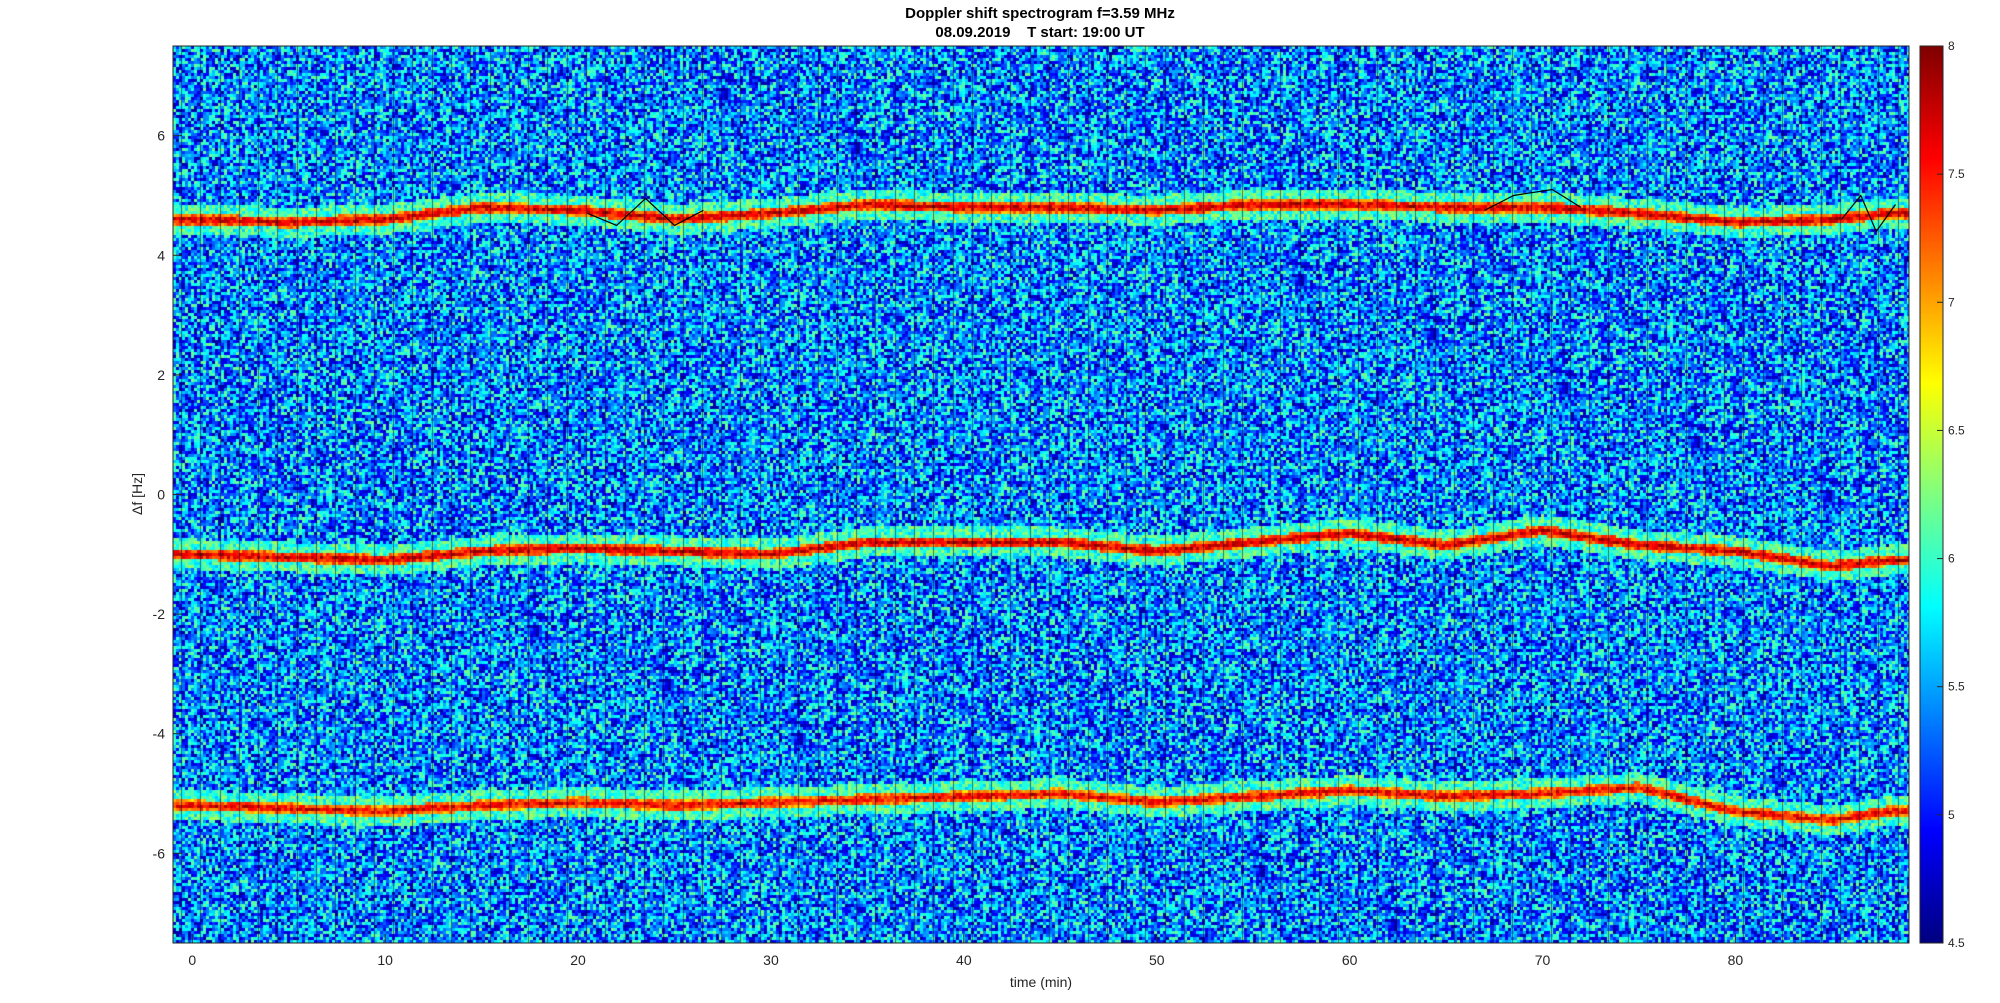  Describe the element at coordinates (161, 255) in the screenshot. I see `y-tick-label: 4` at that location.